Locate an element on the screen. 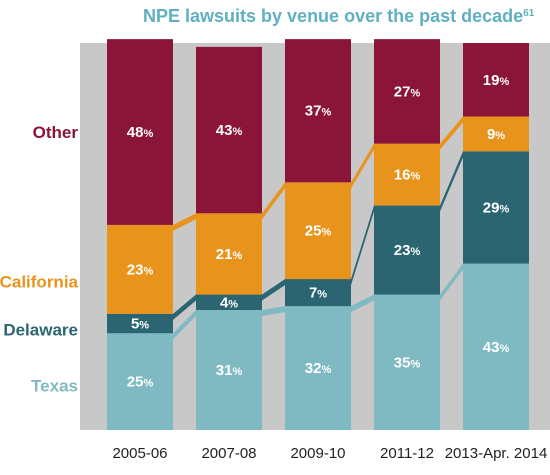 The width and height of the screenshot is (550, 475). legend-california: California is located at coordinates (39, 281).